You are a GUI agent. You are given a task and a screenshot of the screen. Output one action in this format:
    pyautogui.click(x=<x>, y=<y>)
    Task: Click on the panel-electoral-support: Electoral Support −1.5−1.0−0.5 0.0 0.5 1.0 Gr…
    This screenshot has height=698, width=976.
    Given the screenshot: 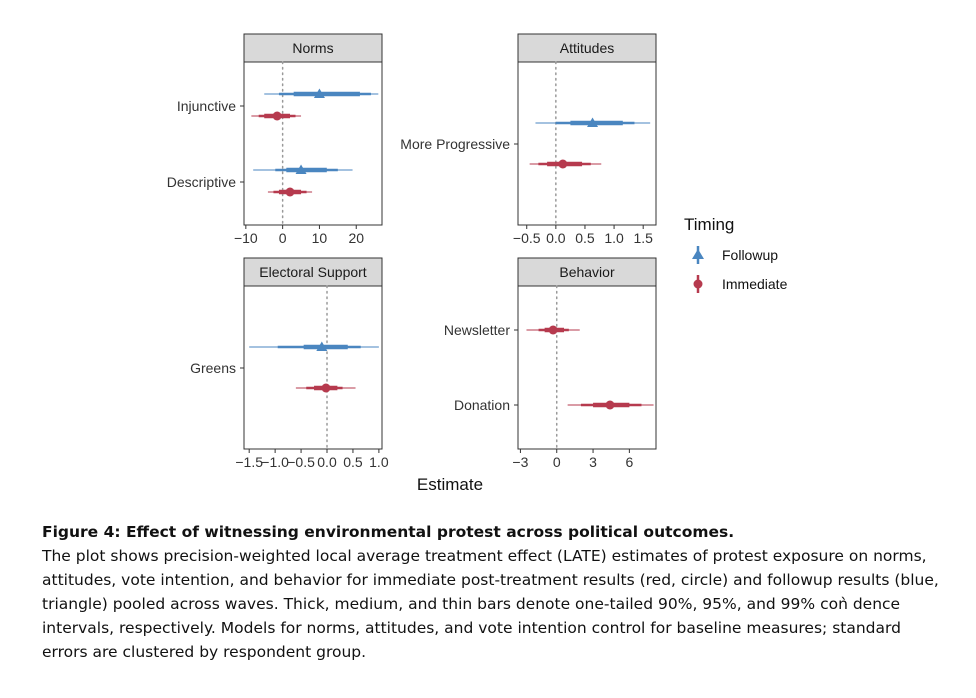 What is the action you would take?
    pyautogui.click(x=289, y=363)
    